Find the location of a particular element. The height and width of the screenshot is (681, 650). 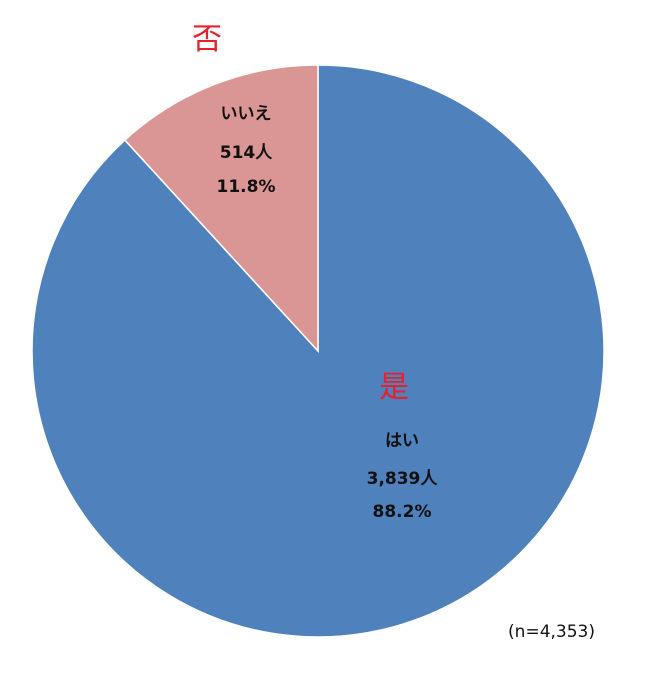

slice-percent-no: 11.8% is located at coordinates (246, 187).